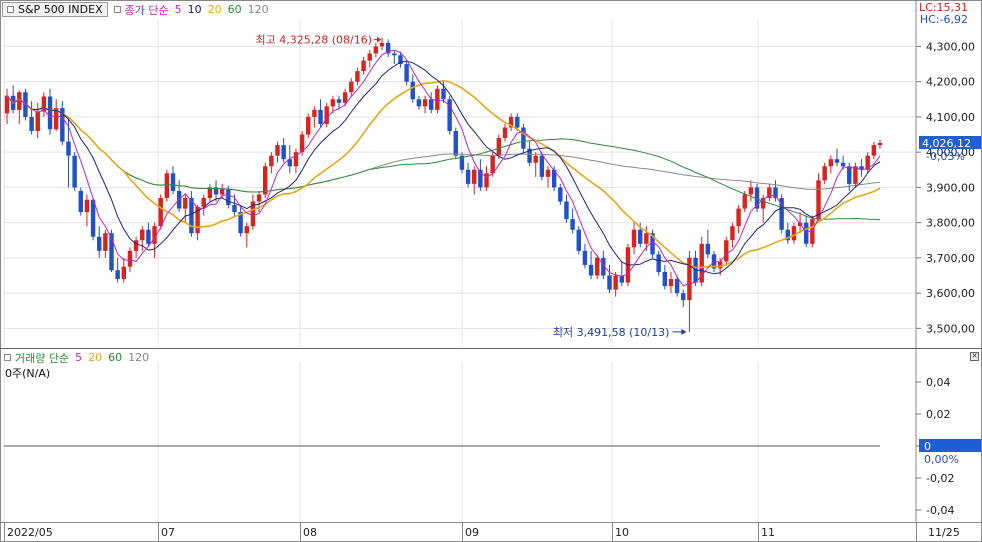  What do you see at coordinates (611, 332) in the screenshot?
I see `low-annotation: 최저 3,491,58 (10/13)` at bounding box center [611, 332].